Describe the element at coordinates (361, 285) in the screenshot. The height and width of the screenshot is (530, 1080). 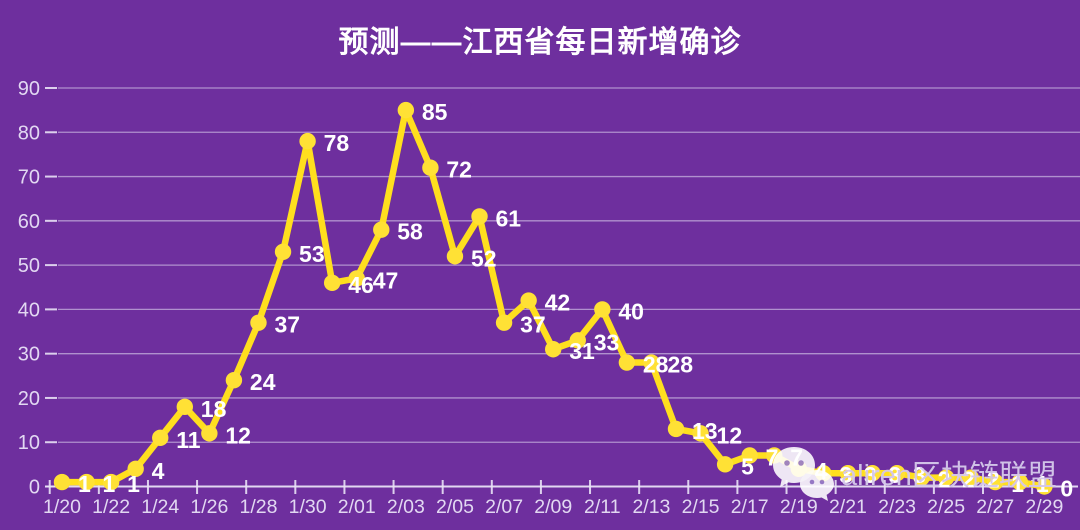
I see `svg-text: 46` at that location.